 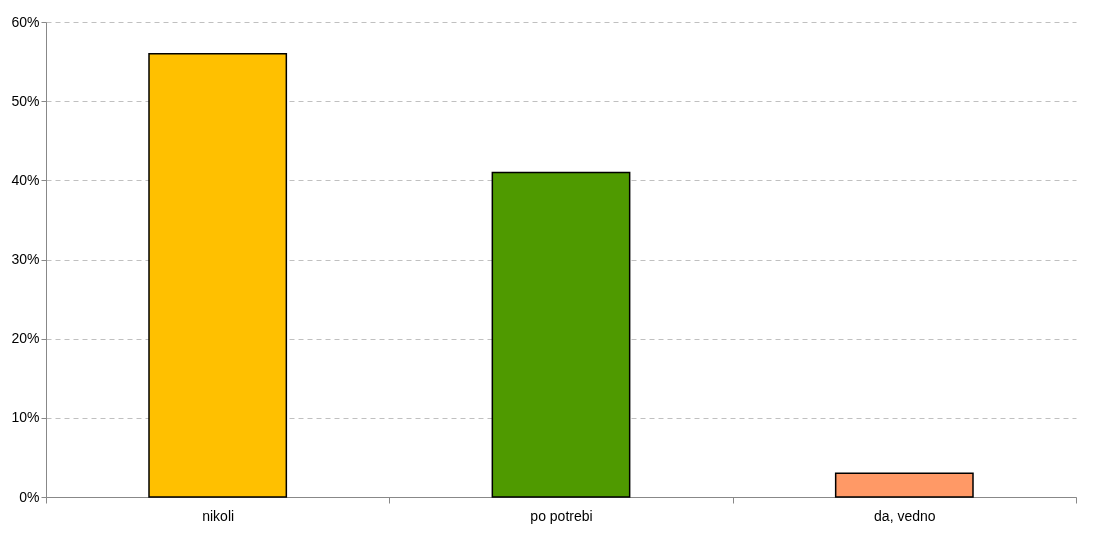 I want to click on y-tick-label: 20%, so click(x=25, y=338).